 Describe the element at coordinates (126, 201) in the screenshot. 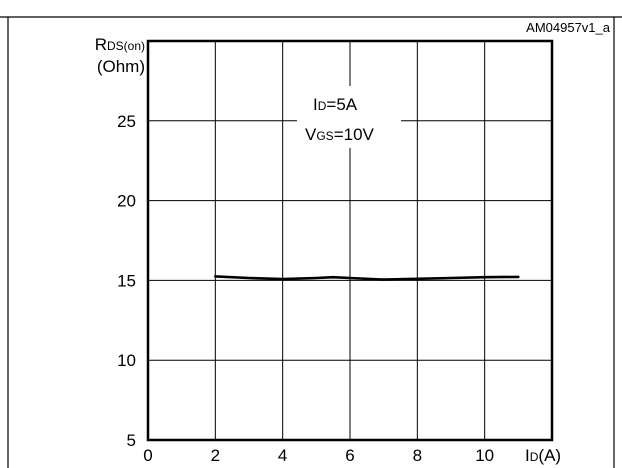

I see `y-tick-label: 20` at that location.